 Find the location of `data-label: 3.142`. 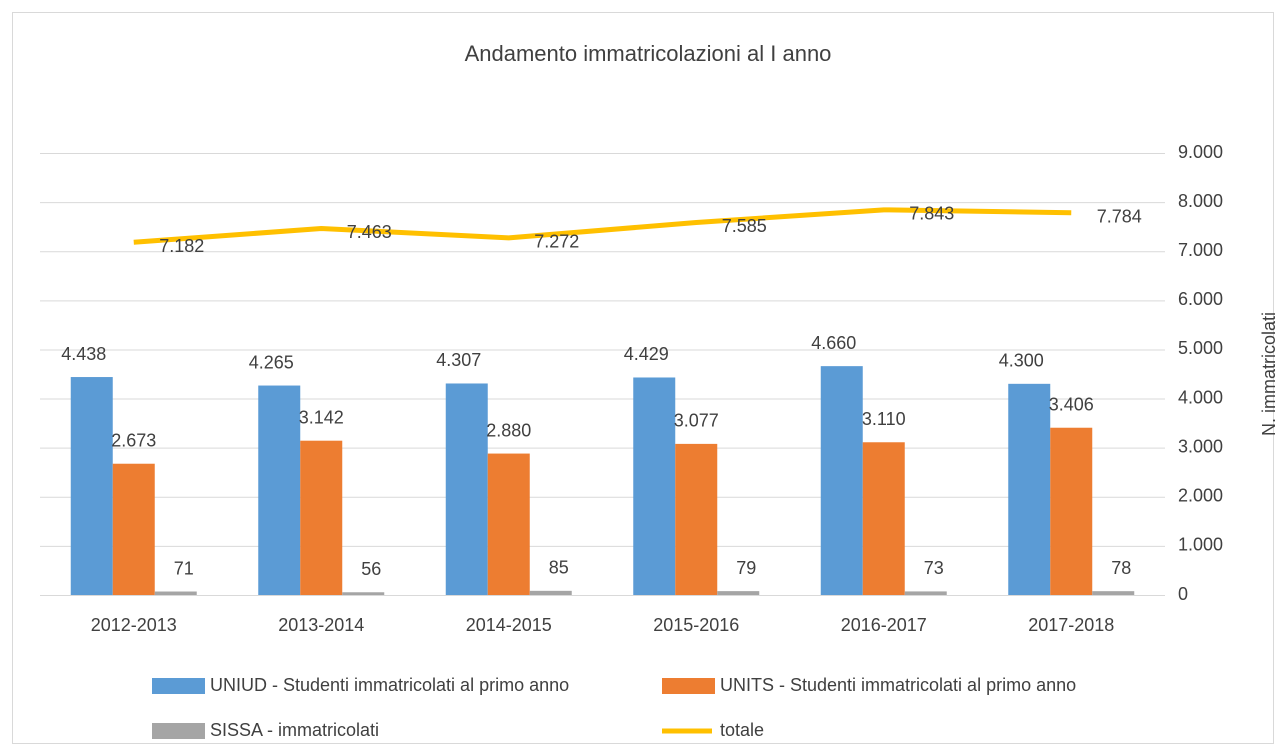

data-label: 3.142 is located at coordinates (321, 417).